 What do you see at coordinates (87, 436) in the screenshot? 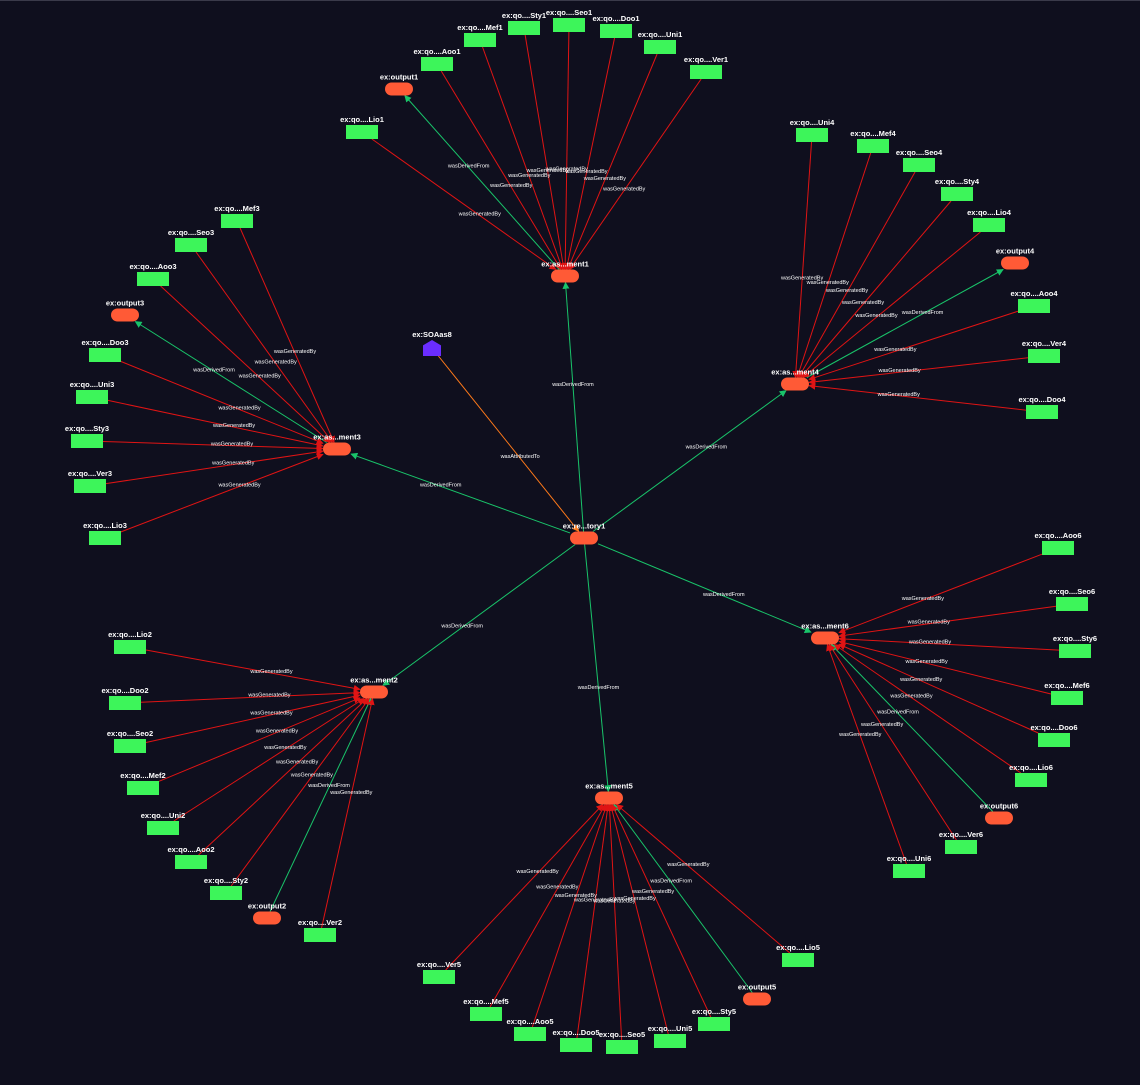
I see `node-e3_sty: ex:qo....Sty3` at bounding box center [87, 436].